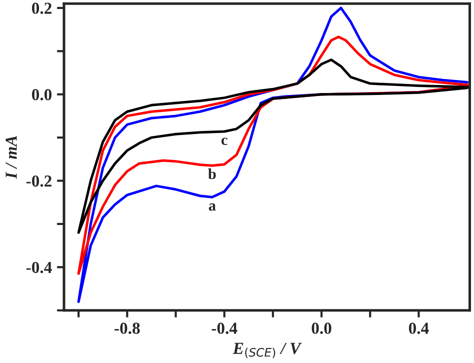 The height and width of the screenshot is (363, 474). What do you see at coordinates (11, 157) in the screenshot?
I see `y-axis-title: I / mA` at bounding box center [11, 157].